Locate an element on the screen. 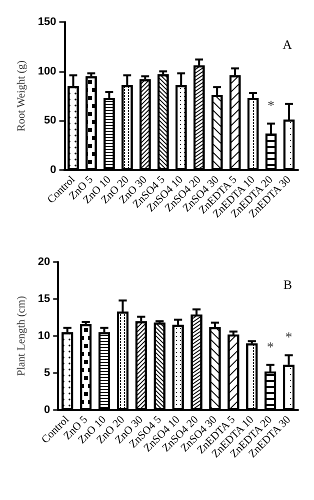 The width and height of the screenshot is (314, 500). y-tick-label: 100 is located at coordinates (47, 71).